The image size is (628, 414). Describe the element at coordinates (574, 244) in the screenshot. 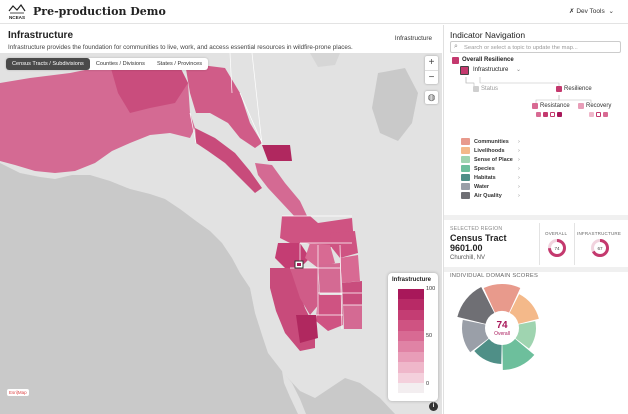

I see `divider` at that location.